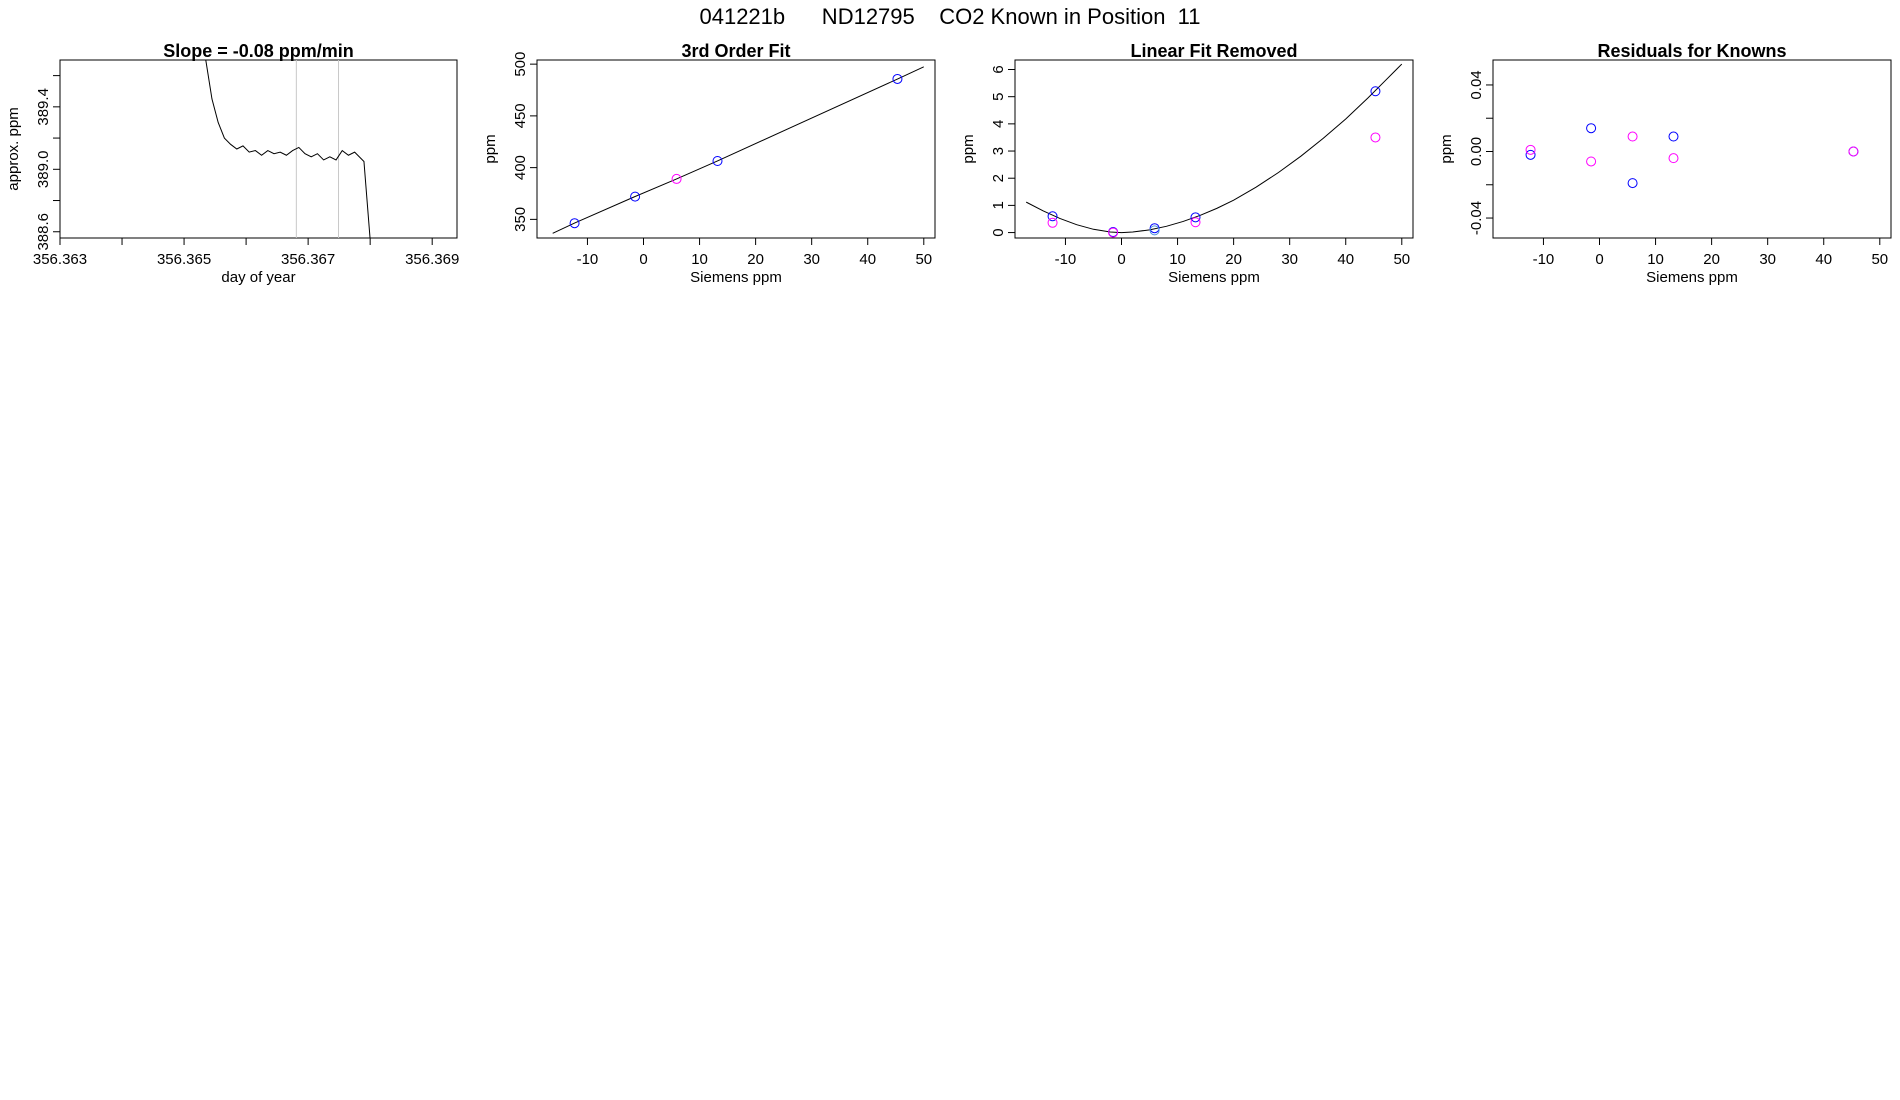 This screenshot has height=1100, width=1900. Describe the element at coordinates (950, 16) in the screenshot. I see `figure-title: 041221b ND12795 CO2 Known in Position 11` at that location.